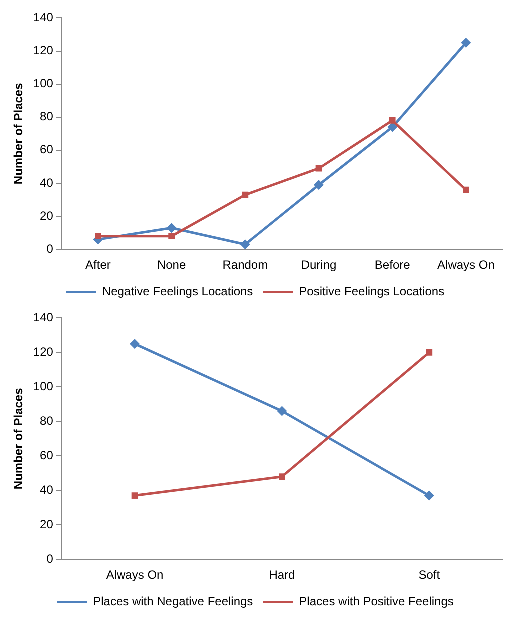 Image resolution: width=521 pixels, height=626 pixels. What do you see at coordinates (98, 265) in the screenshot?
I see `x-tick-label: After` at bounding box center [98, 265].